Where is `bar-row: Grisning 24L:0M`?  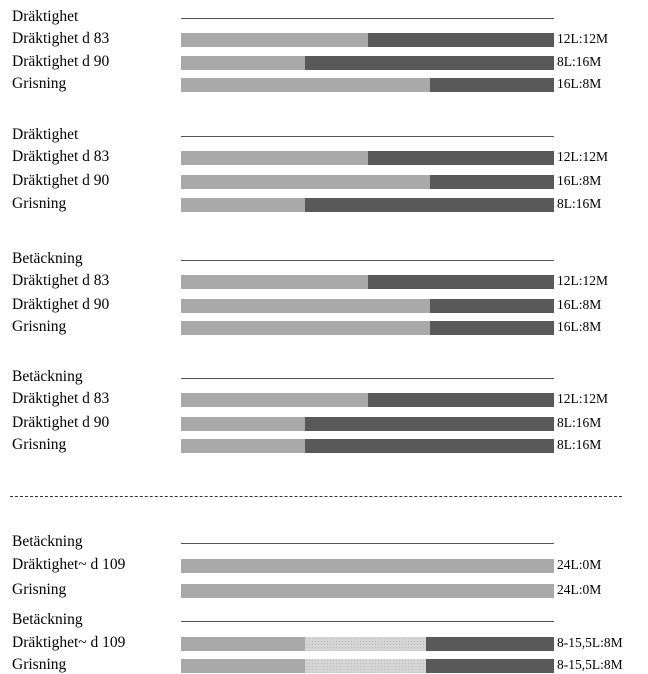 bar-row: Grisning 24L:0M is located at coordinates (324, 590).